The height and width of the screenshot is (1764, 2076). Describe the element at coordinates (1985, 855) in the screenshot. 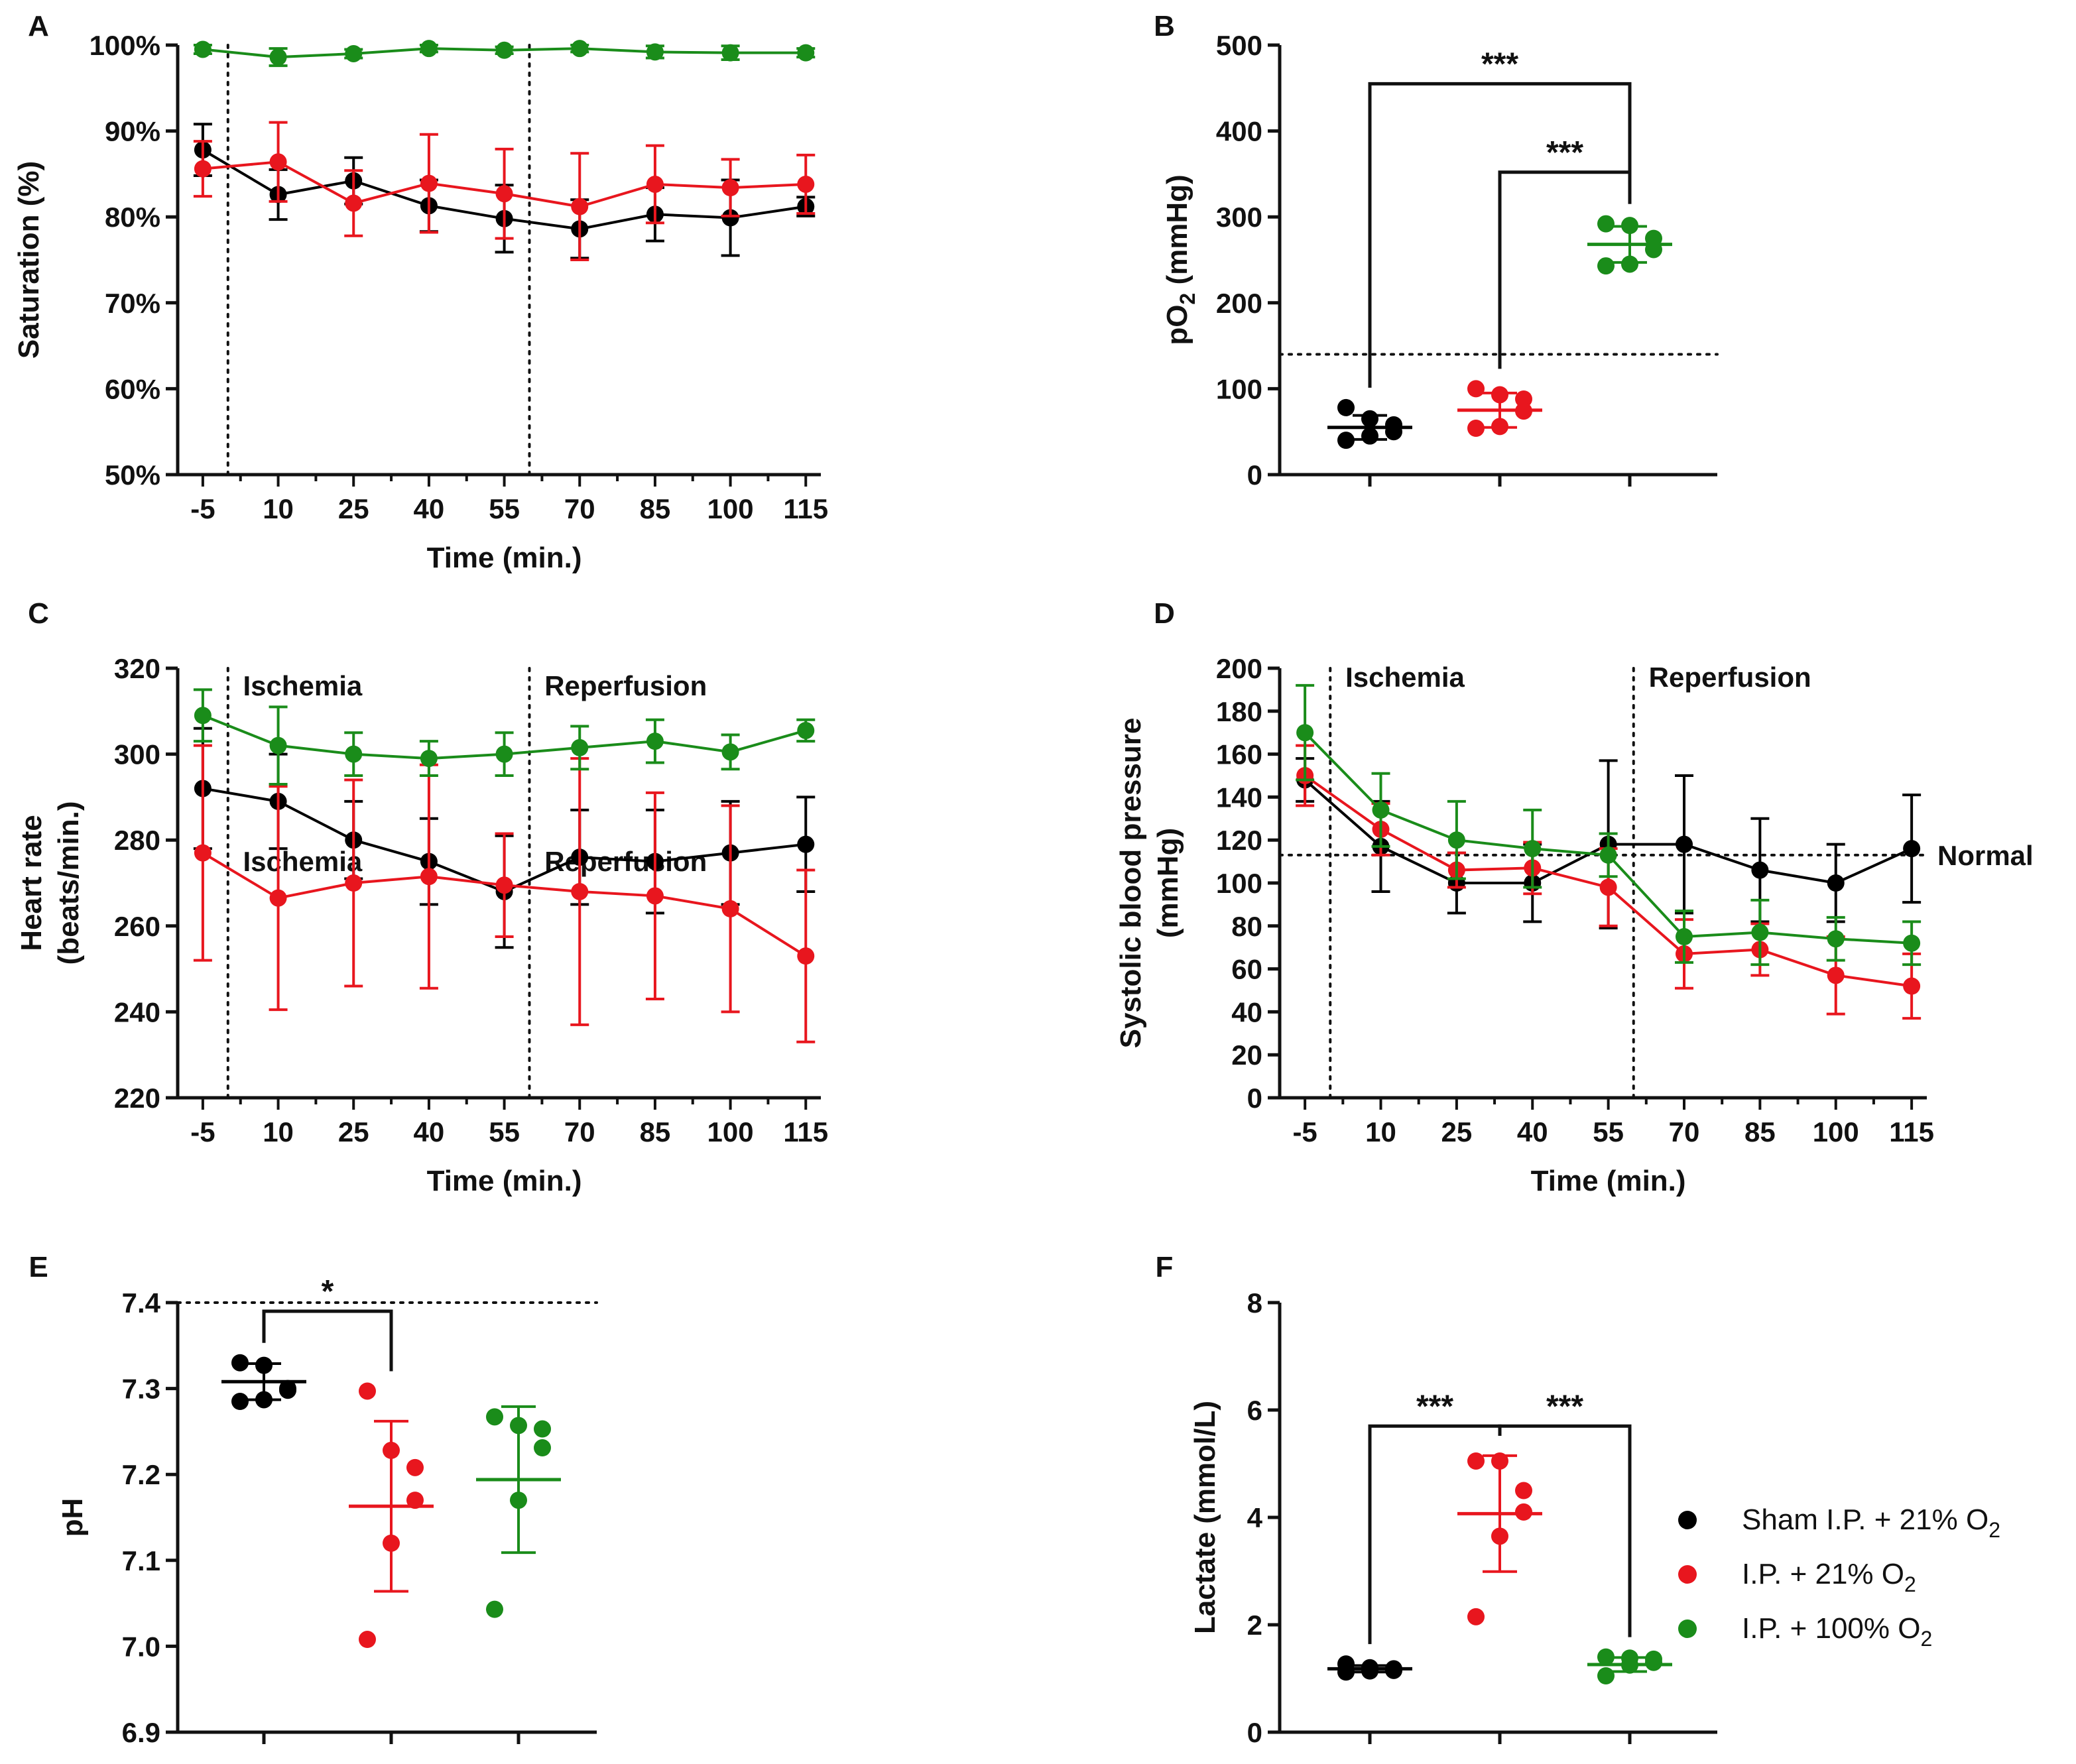

I see `reference-label: Normal` at that location.